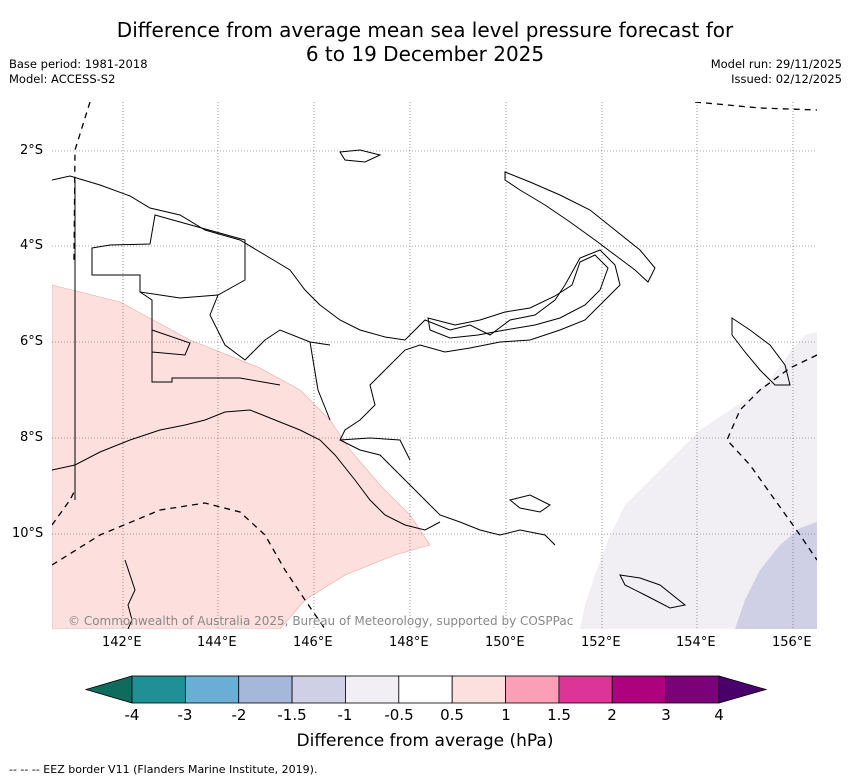  What do you see at coordinates (518, 296) in the screenshot?
I see `new-britain-coast` at bounding box center [518, 296].